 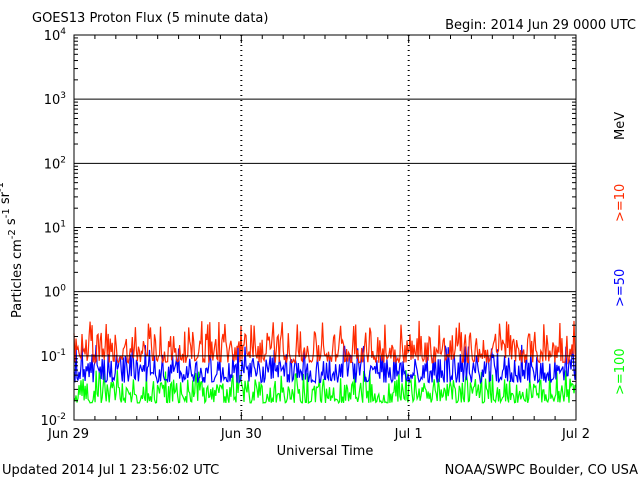 What do you see at coordinates (68, 434) in the screenshot?
I see `x-tick-label: Jun 29` at bounding box center [68, 434].